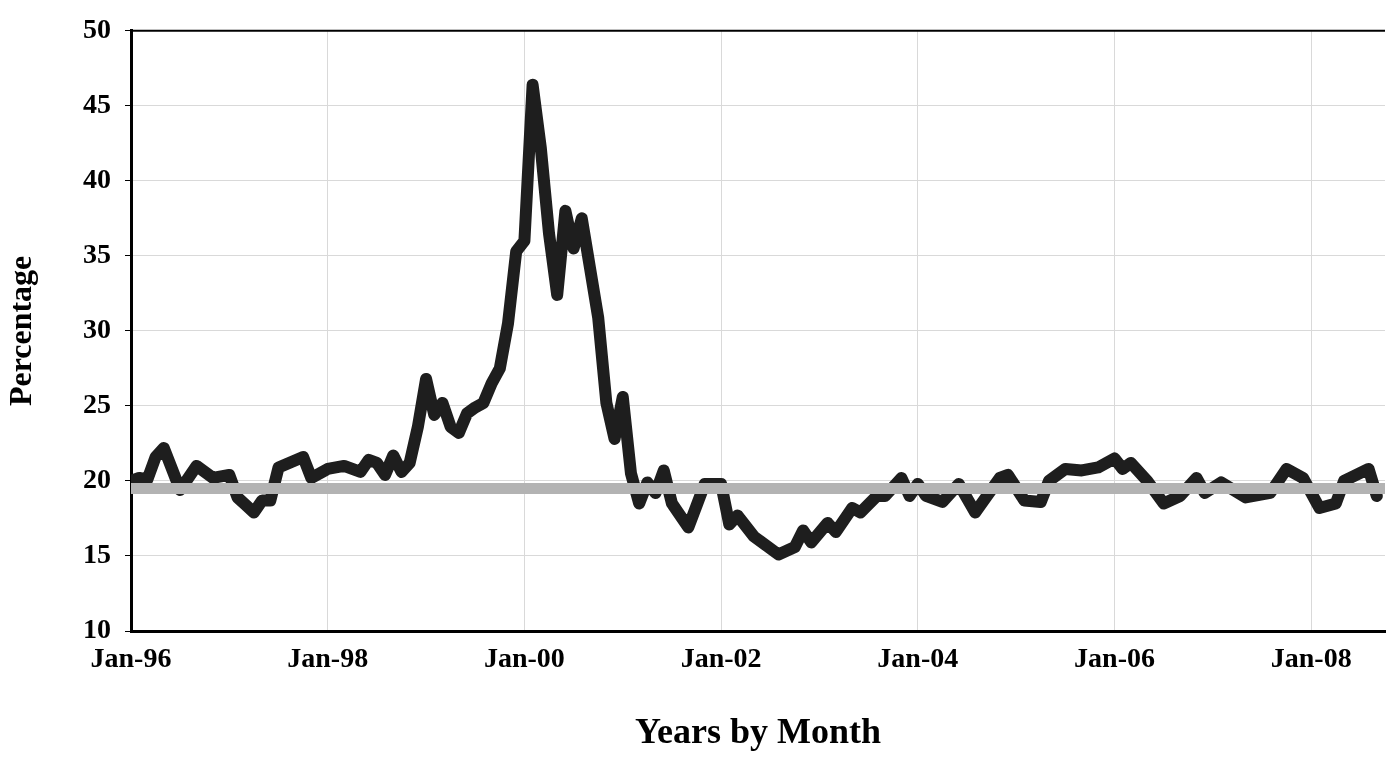  Describe the element at coordinates (97, 329) in the screenshot. I see `y-tick-label: 30` at that location.